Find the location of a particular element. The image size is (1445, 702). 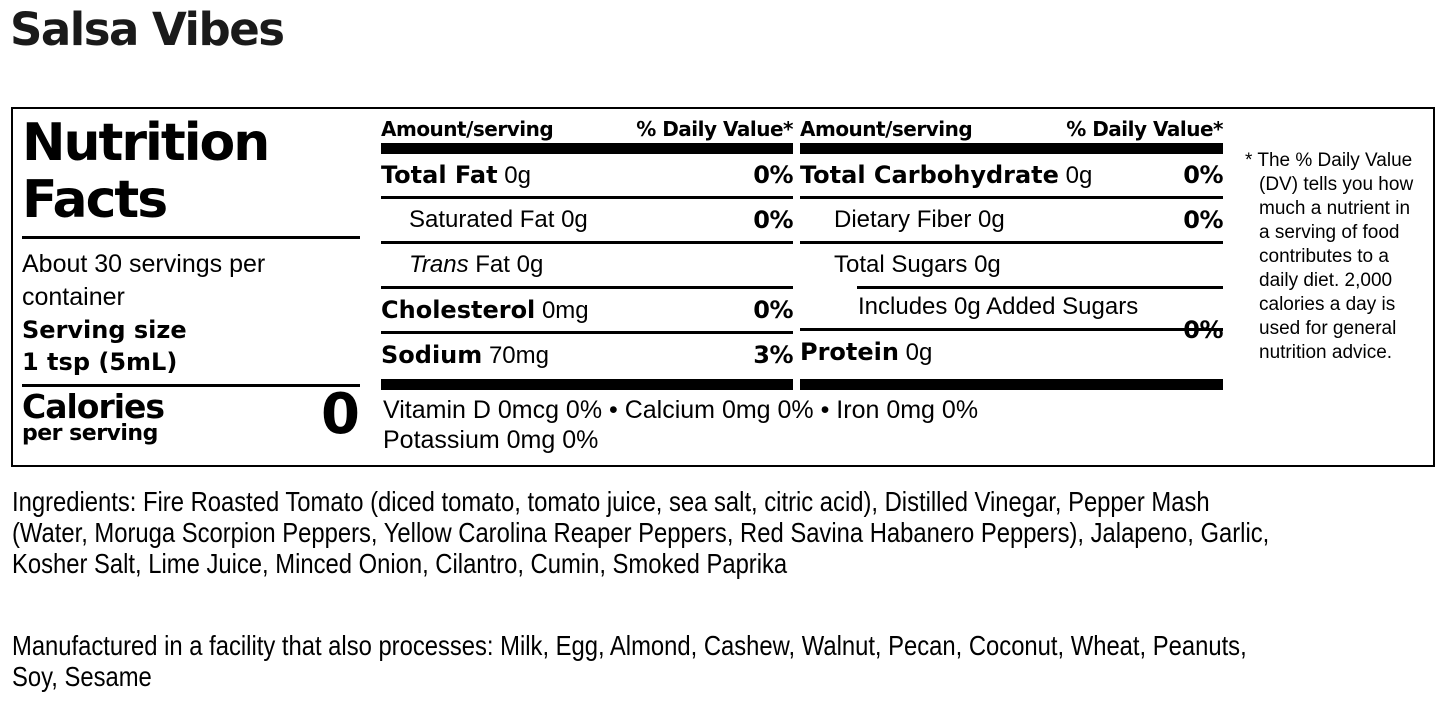

nutrient-cell: Trans Fat 0g is located at coordinates (462, 265).